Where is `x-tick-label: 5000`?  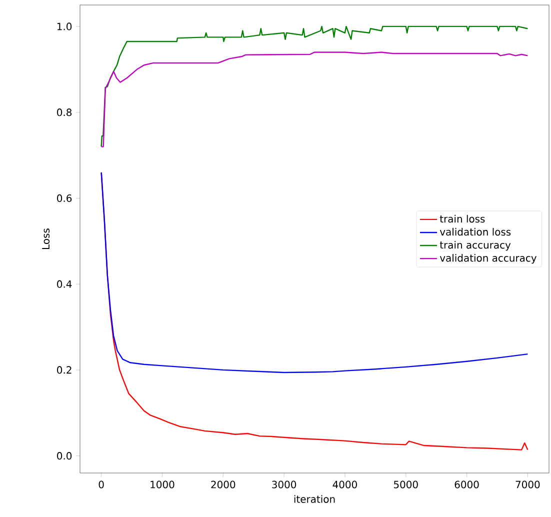 x-tick-label: 5000 is located at coordinates (406, 484).